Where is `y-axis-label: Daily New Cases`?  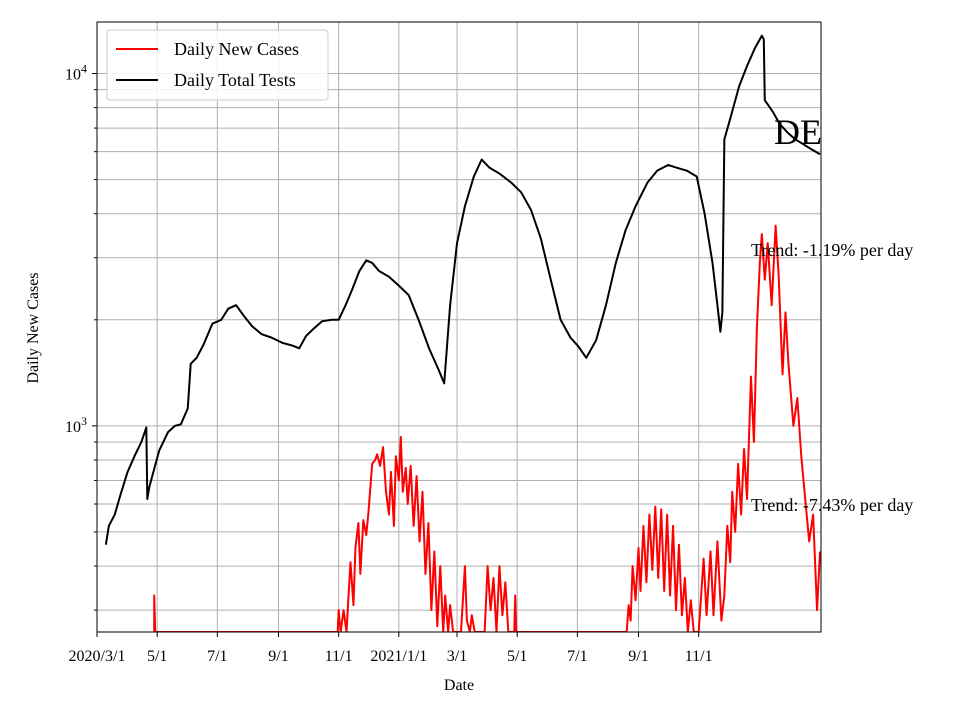
y-axis-label: Daily New Cases is located at coordinates (33, 327).